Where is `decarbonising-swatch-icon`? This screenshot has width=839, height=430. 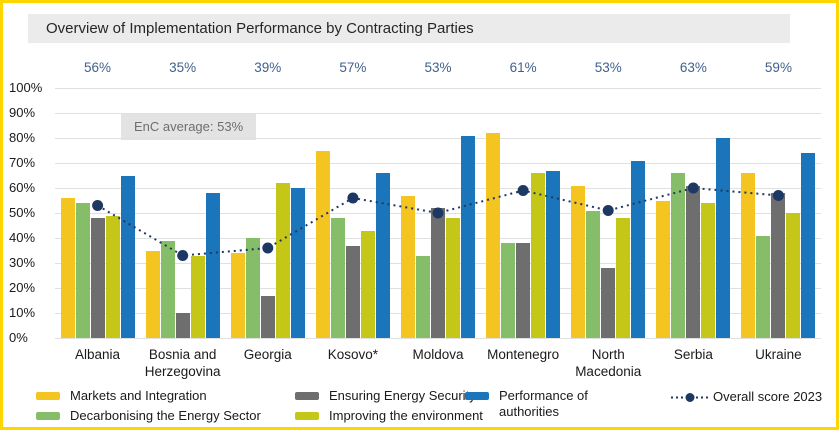
decarbonising-swatch-icon is located at coordinates (48, 416).